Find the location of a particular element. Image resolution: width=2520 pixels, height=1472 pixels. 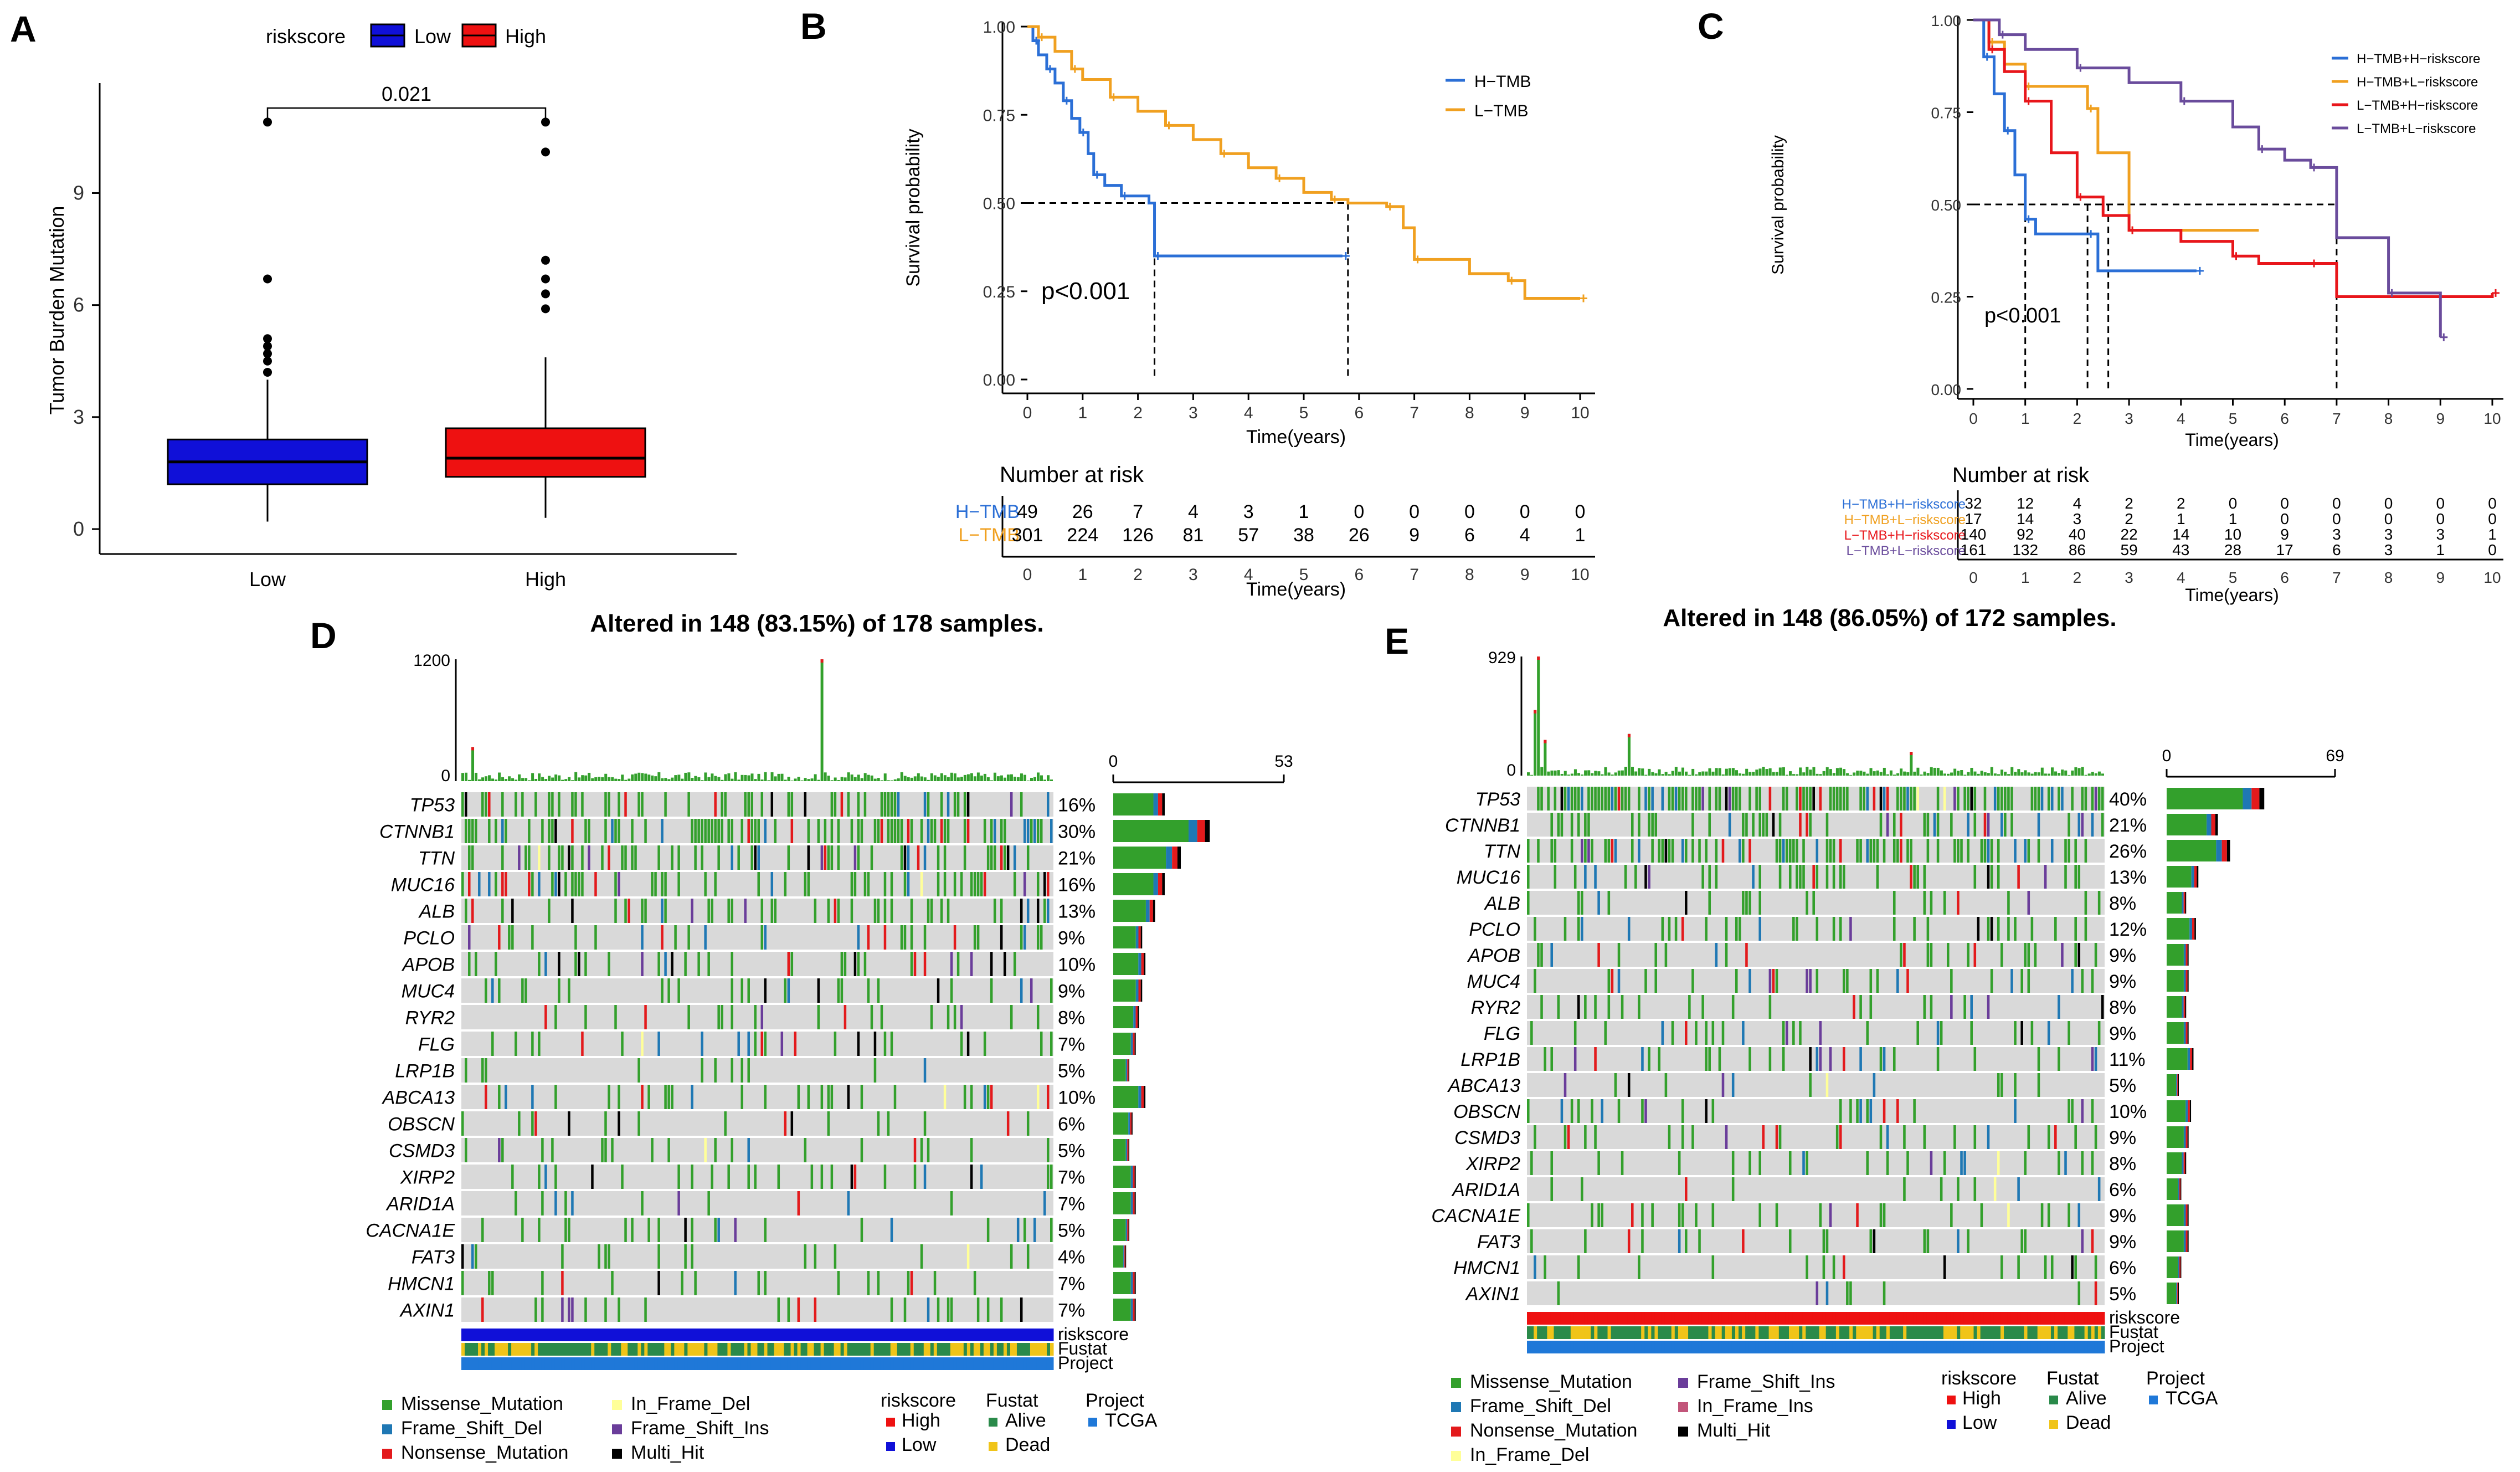

e-gene-percent: 9% is located at coordinates (2122, 1033).